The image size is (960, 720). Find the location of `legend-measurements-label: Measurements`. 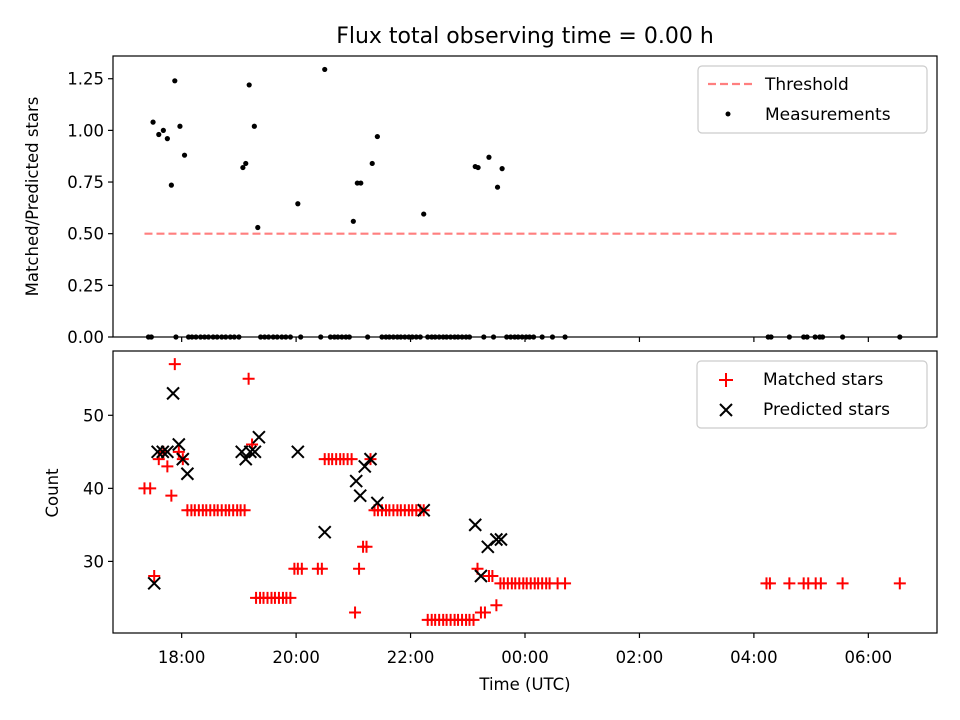

legend-measurements-label: Measurements is located at coordinates (828, 115).